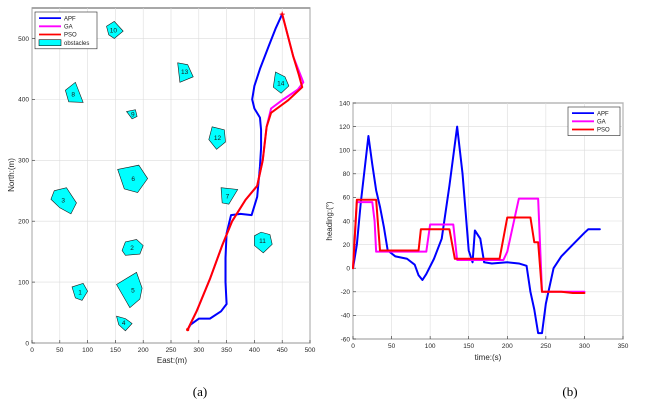 This screenshot has width=660, height=410. Describe the element at coordinates (603, 131) in the screenshot. I see `legend-label-pso-b: PSO` at that location.